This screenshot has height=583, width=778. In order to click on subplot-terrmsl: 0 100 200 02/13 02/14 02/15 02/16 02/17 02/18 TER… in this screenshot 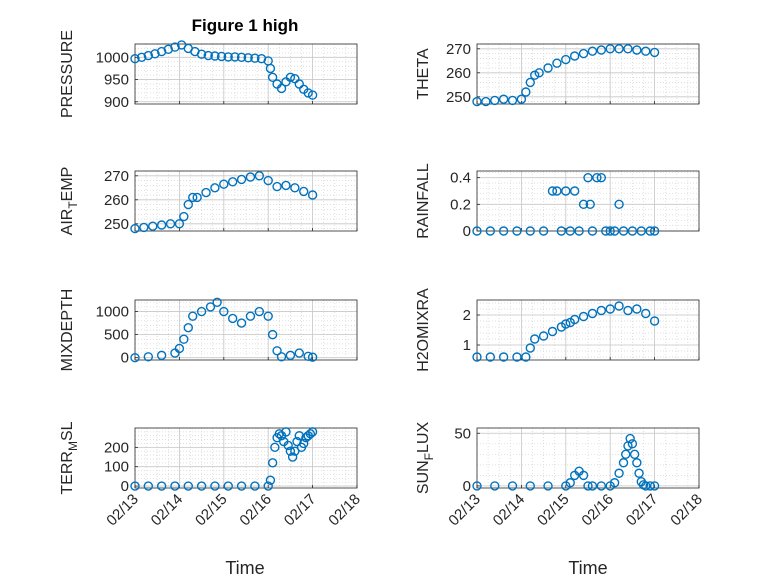, I will do `click(211, 475)`.